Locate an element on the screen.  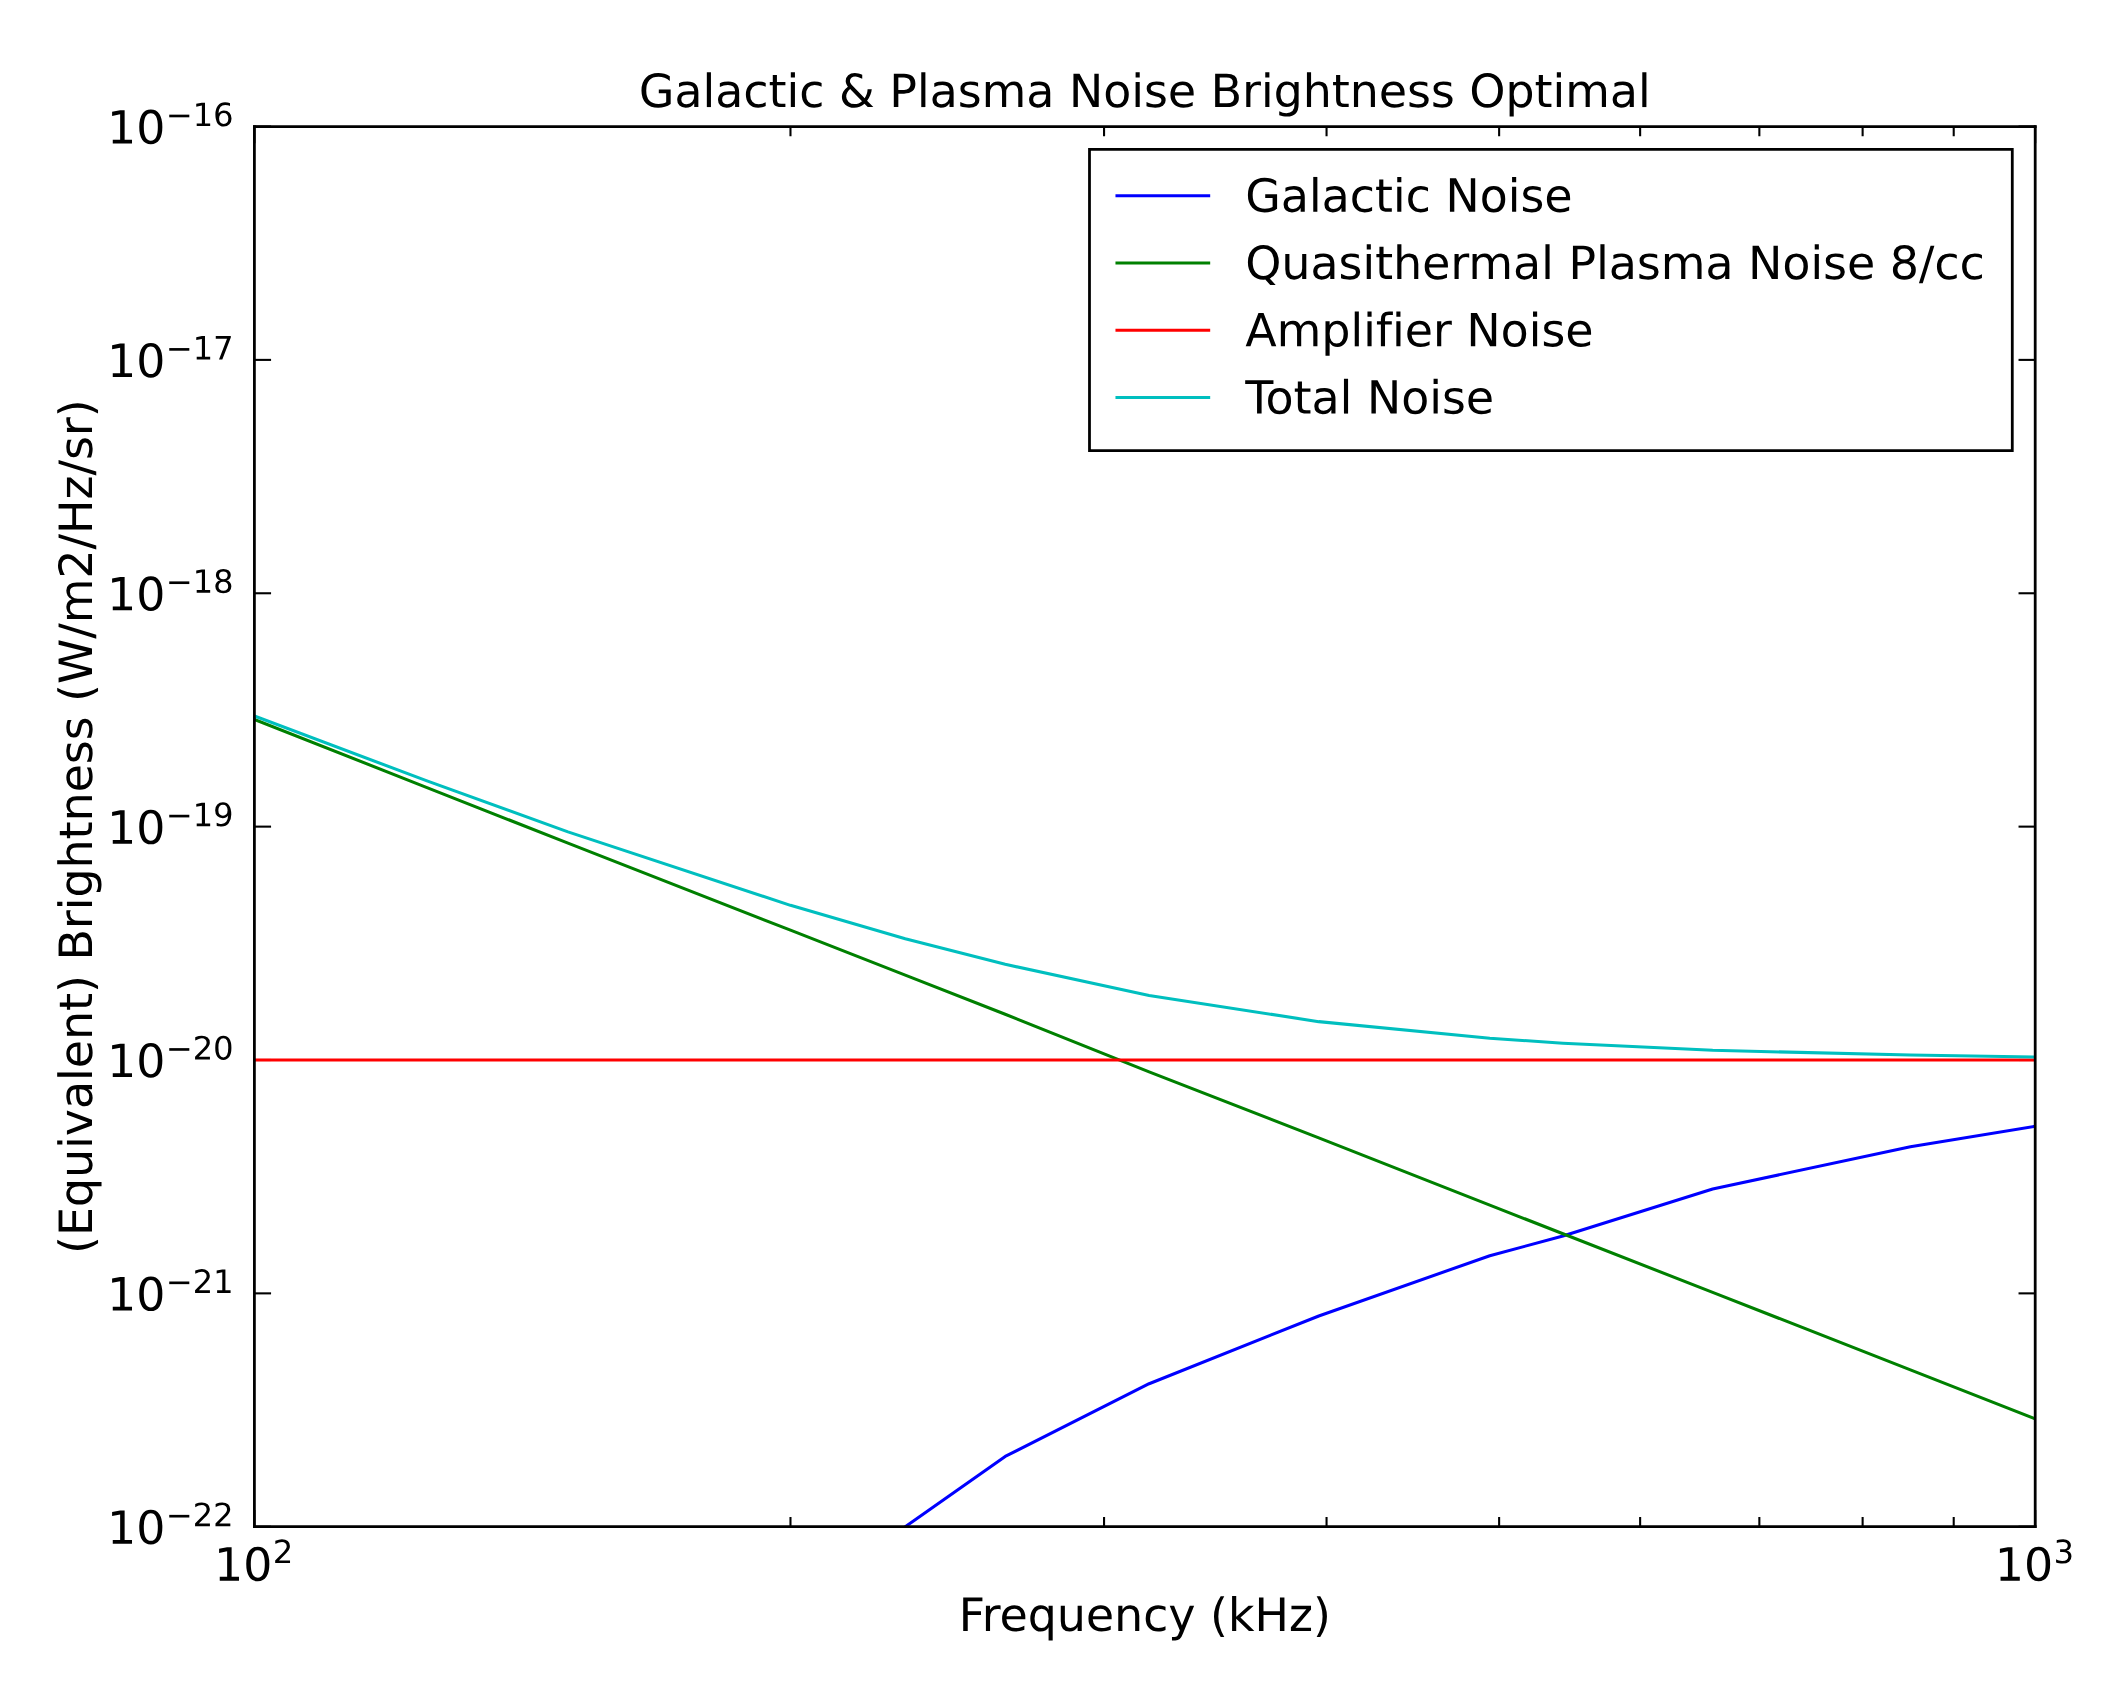
x-axis-title: Frequency (kHz) is located at coordinates (1145, 1618).